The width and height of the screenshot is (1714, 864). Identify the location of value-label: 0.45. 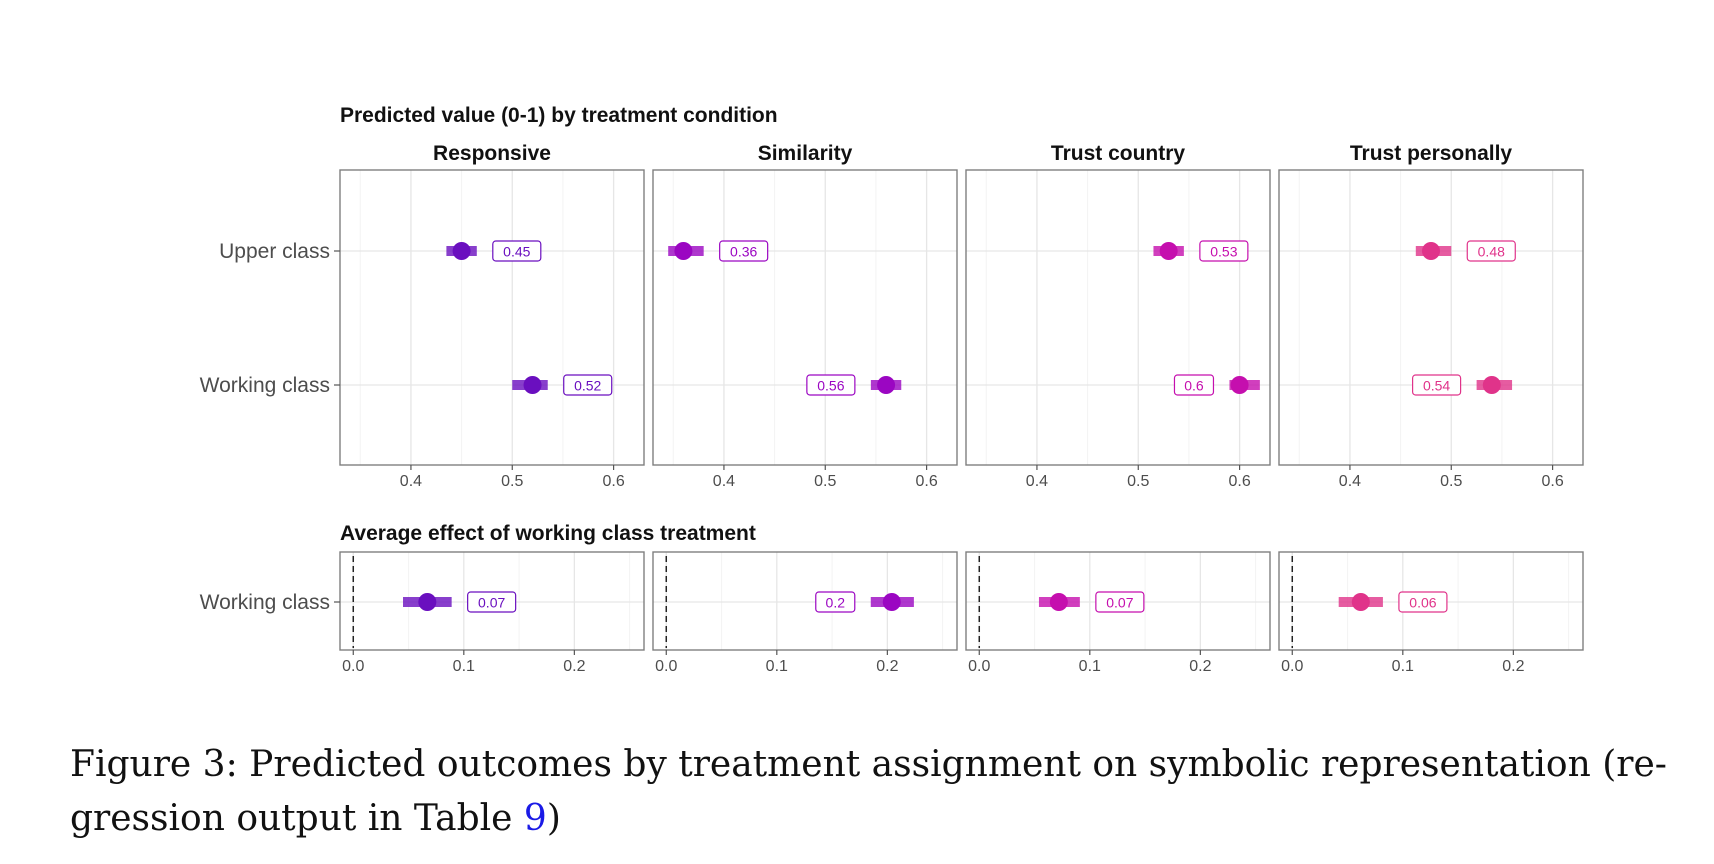
(516, 252).